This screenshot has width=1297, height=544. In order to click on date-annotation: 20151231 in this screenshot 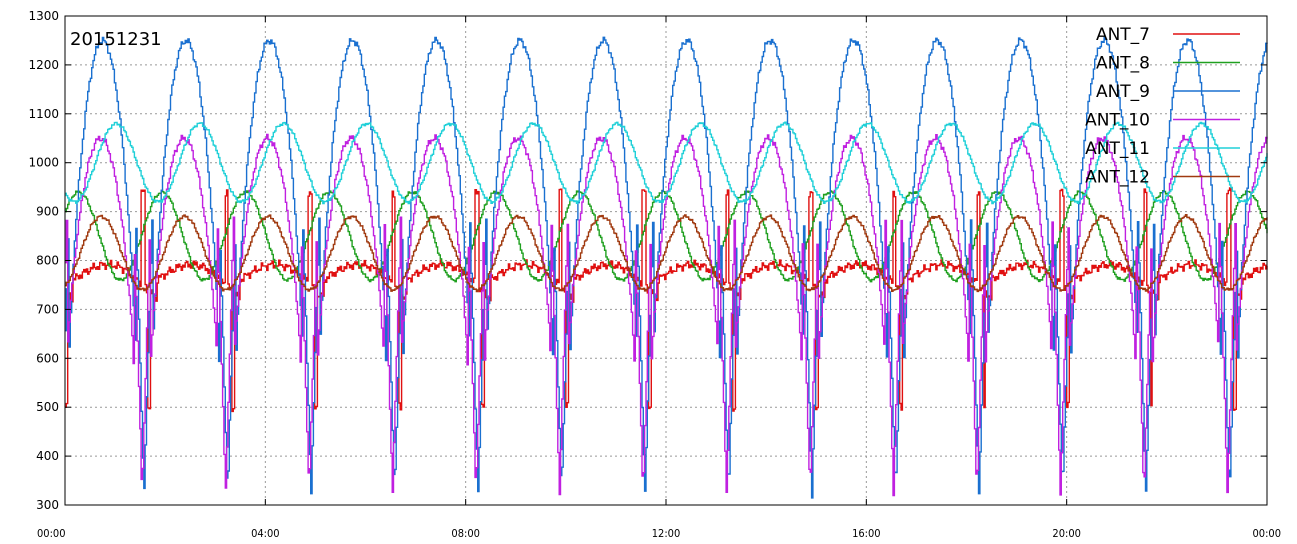, I will do `click(116, 39)`.